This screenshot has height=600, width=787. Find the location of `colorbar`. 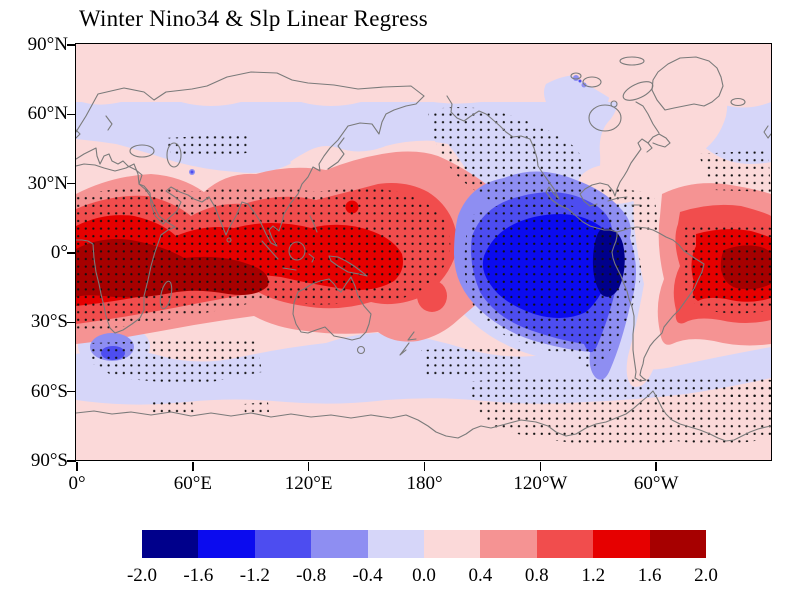

colorbar is located at coordinates (424, 544).